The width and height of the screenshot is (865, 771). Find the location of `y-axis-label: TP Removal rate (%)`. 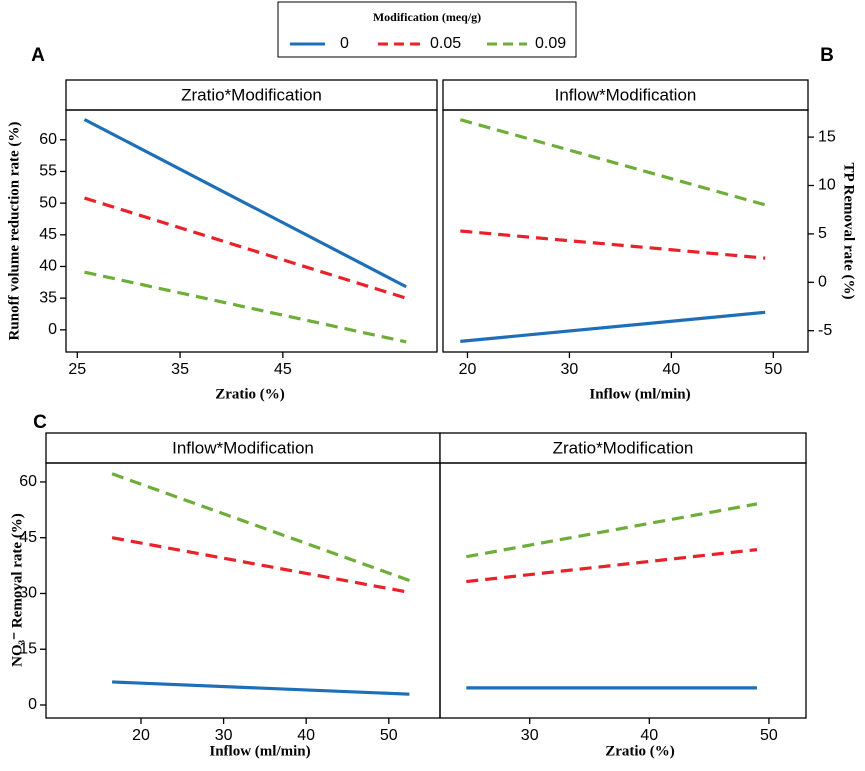

y-axis-label: TP Removal rate (%) is located at coordinates (849, 230).